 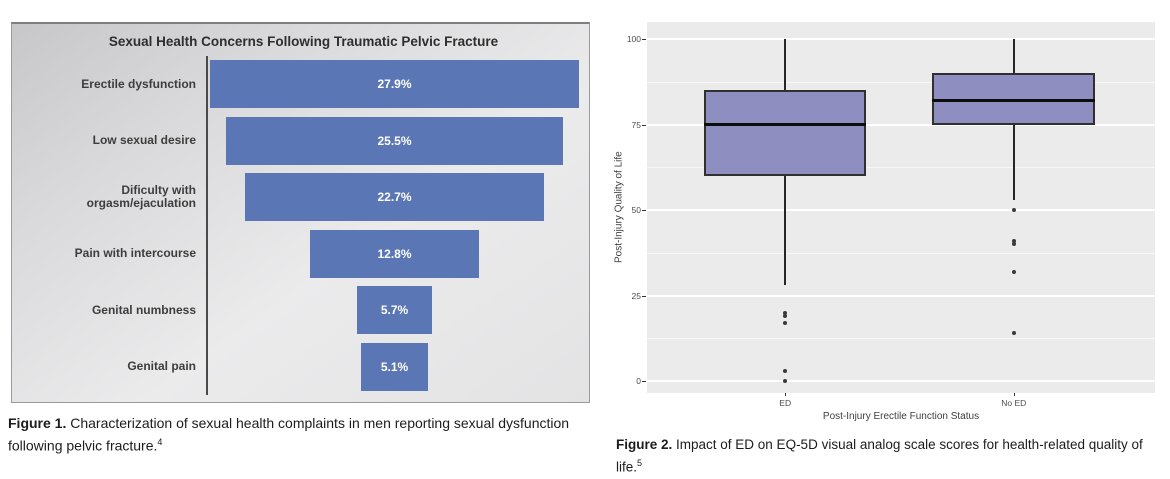 What do you see at coordinates (161, 366) in the screenshot?
I see `funnel-category-label: Genital pain` at bounding box center [161, 366].